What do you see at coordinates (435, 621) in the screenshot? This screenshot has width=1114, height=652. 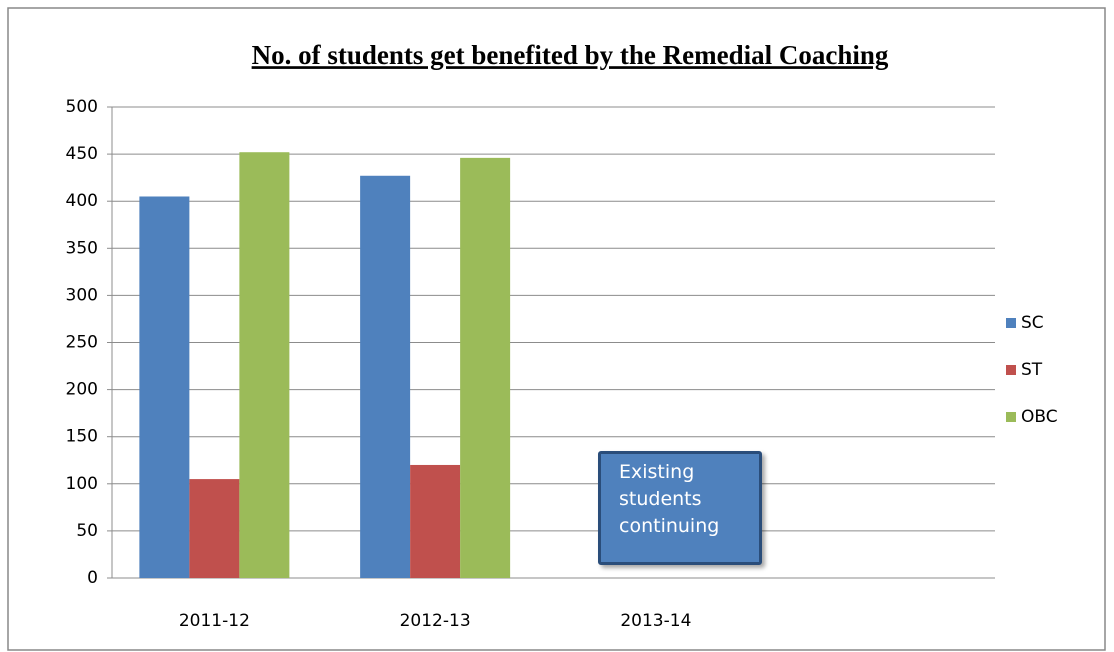 I see `x-tick-label: 2012-13` at bounding box center [435, 621].